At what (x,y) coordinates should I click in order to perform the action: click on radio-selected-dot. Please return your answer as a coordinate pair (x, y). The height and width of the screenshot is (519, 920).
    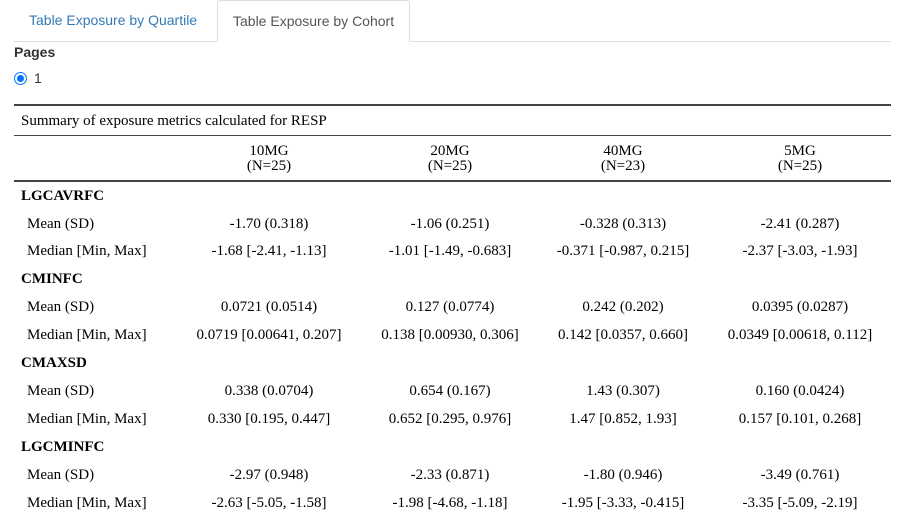
    Looking at the image, I should click on (20, 78).